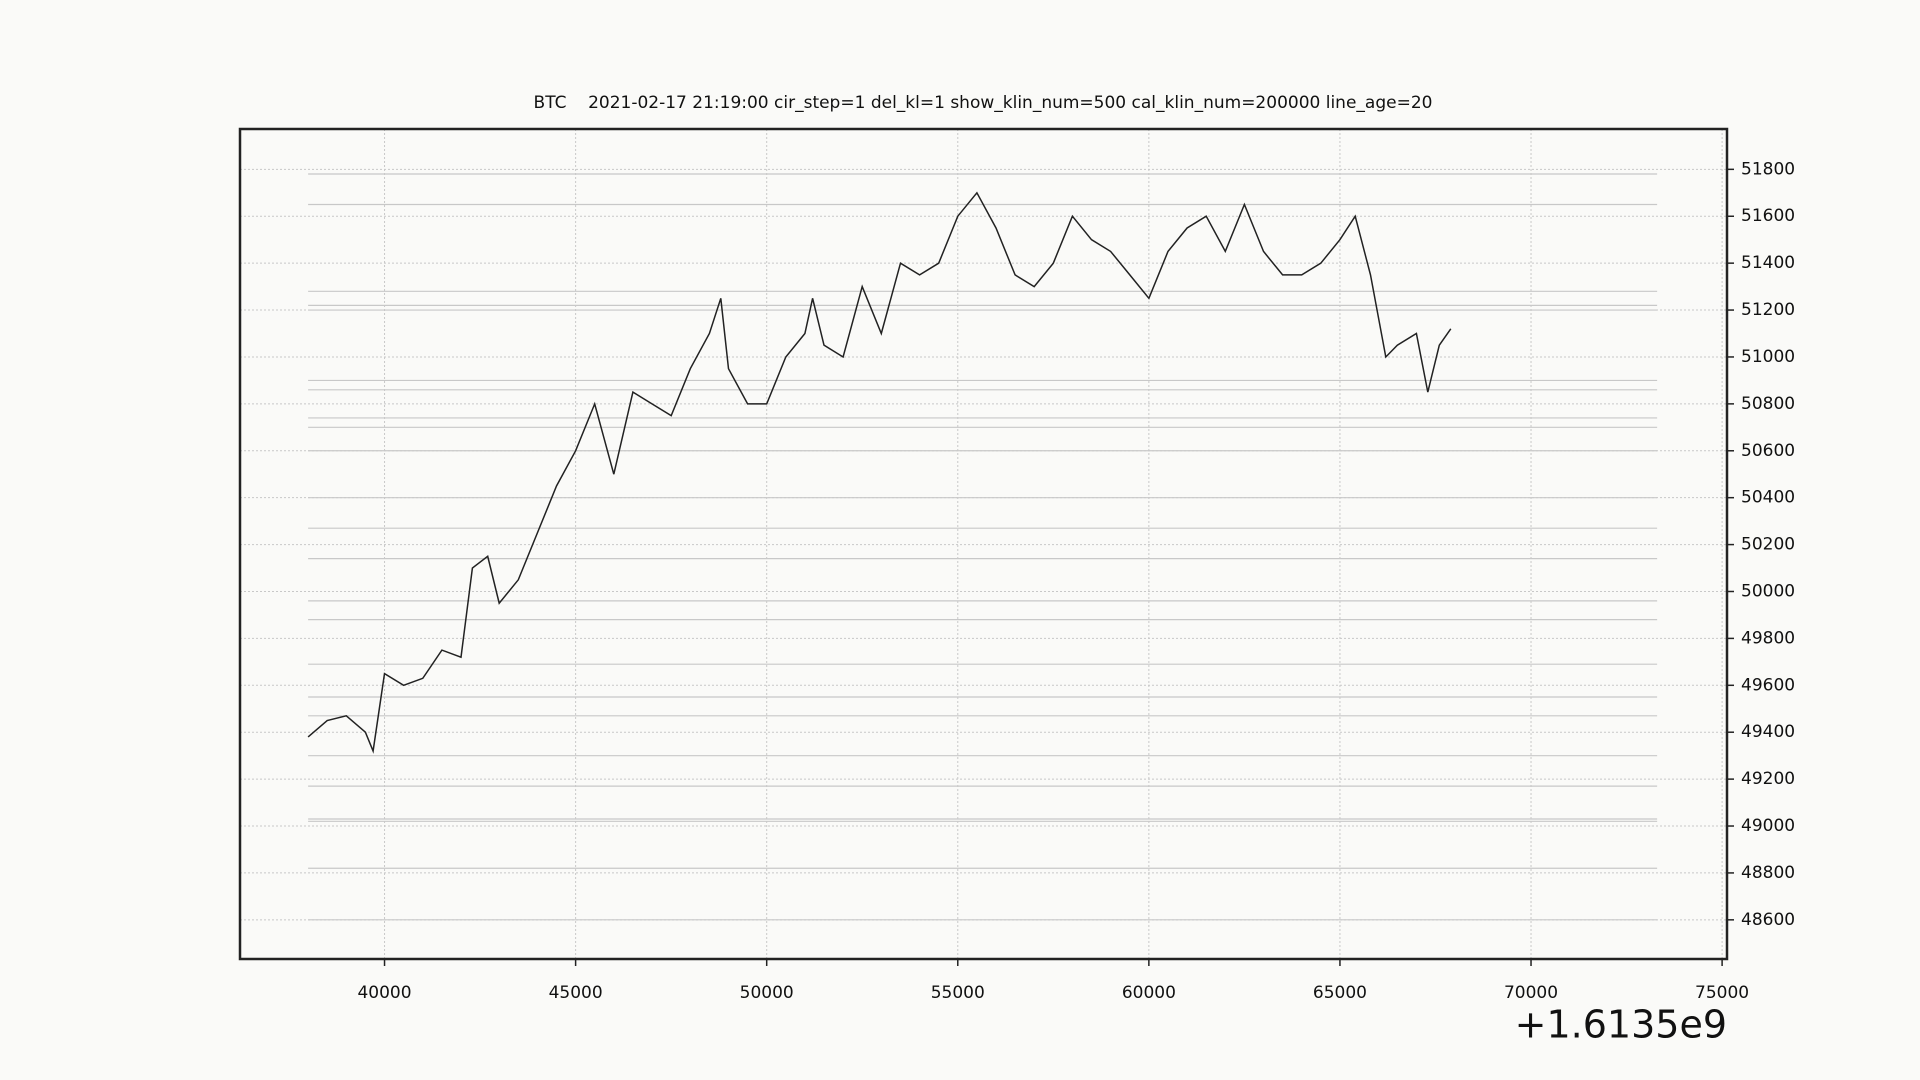 The height and width of the screenshot is (1080, 1920). I want to click on y-tick-label: 49000, so click(1768, 826).